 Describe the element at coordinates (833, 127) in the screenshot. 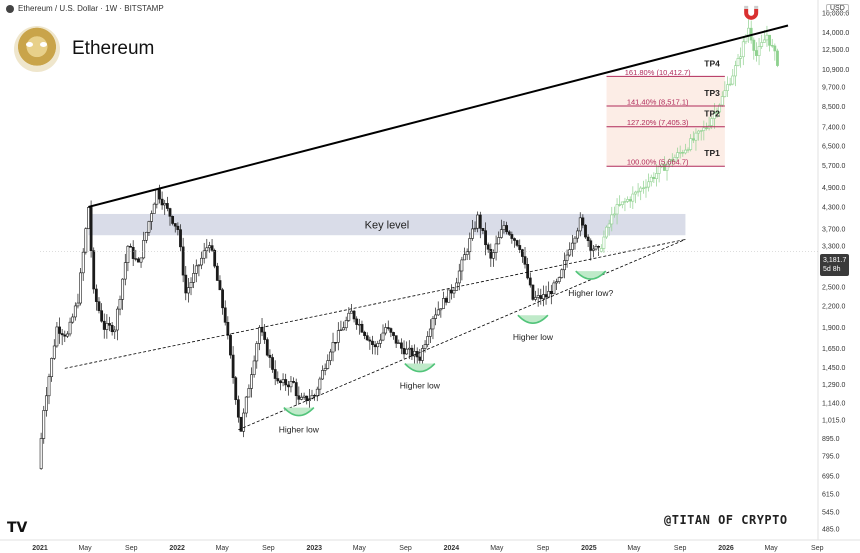

I see `y-tick-label: 7,400.0` at that location.